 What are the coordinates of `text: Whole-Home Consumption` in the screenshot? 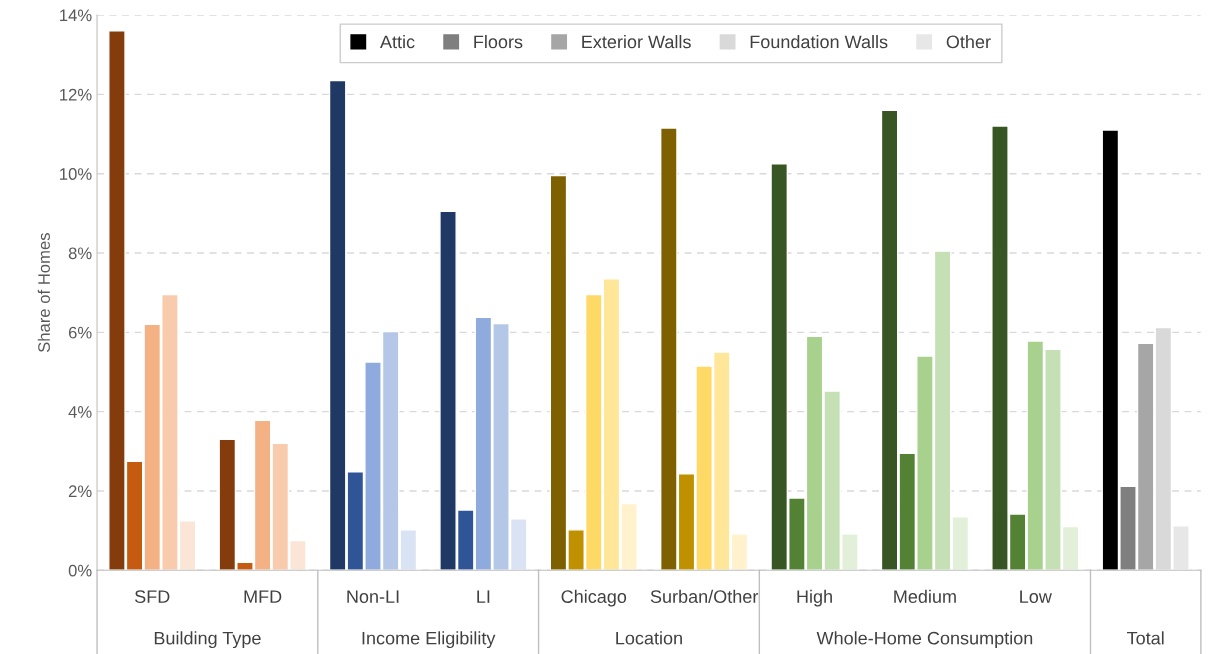 It's located at (924, 640).